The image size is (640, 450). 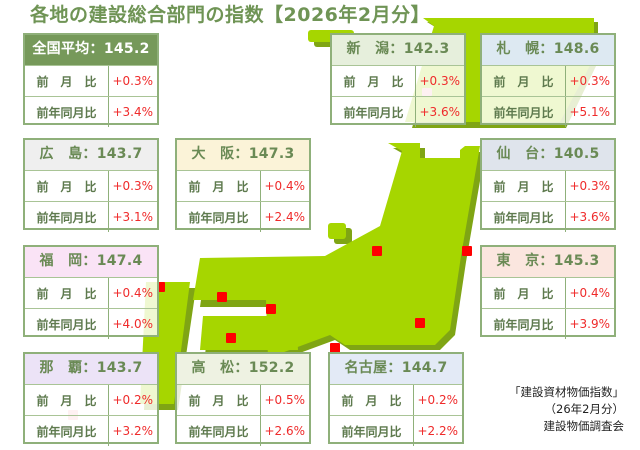 I want to click on card-nagoya: 名古屋：144.7 前 月 比 +0.2% 前年同月比 +2.2%, so click(x=396, y=399).